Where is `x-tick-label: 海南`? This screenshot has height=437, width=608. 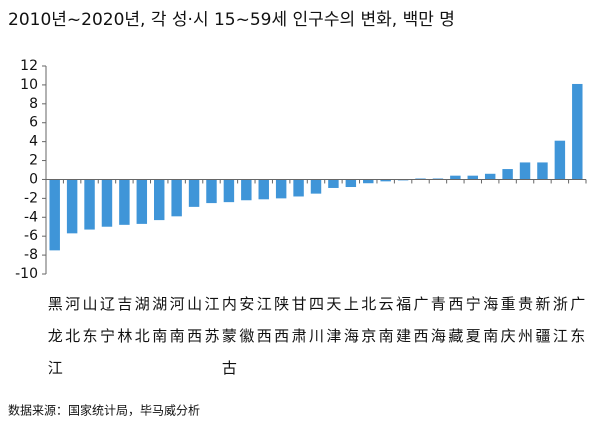
x-tick-label: 海南 is located at coordinates (490, 328).